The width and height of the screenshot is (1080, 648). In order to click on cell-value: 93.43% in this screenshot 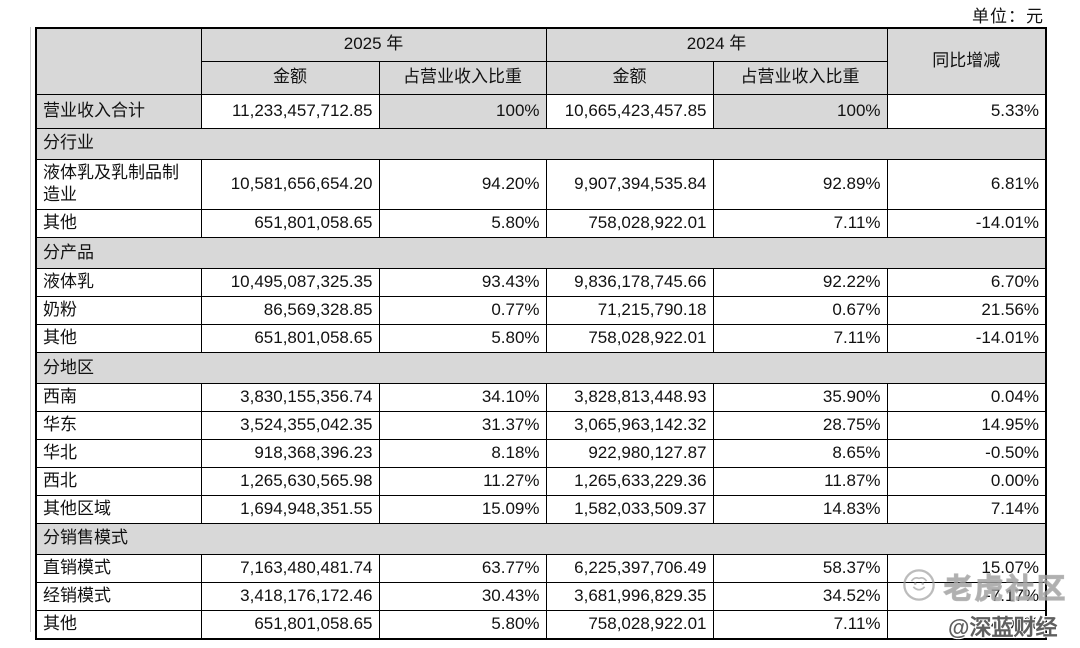, I will do `click(462, 283)`.